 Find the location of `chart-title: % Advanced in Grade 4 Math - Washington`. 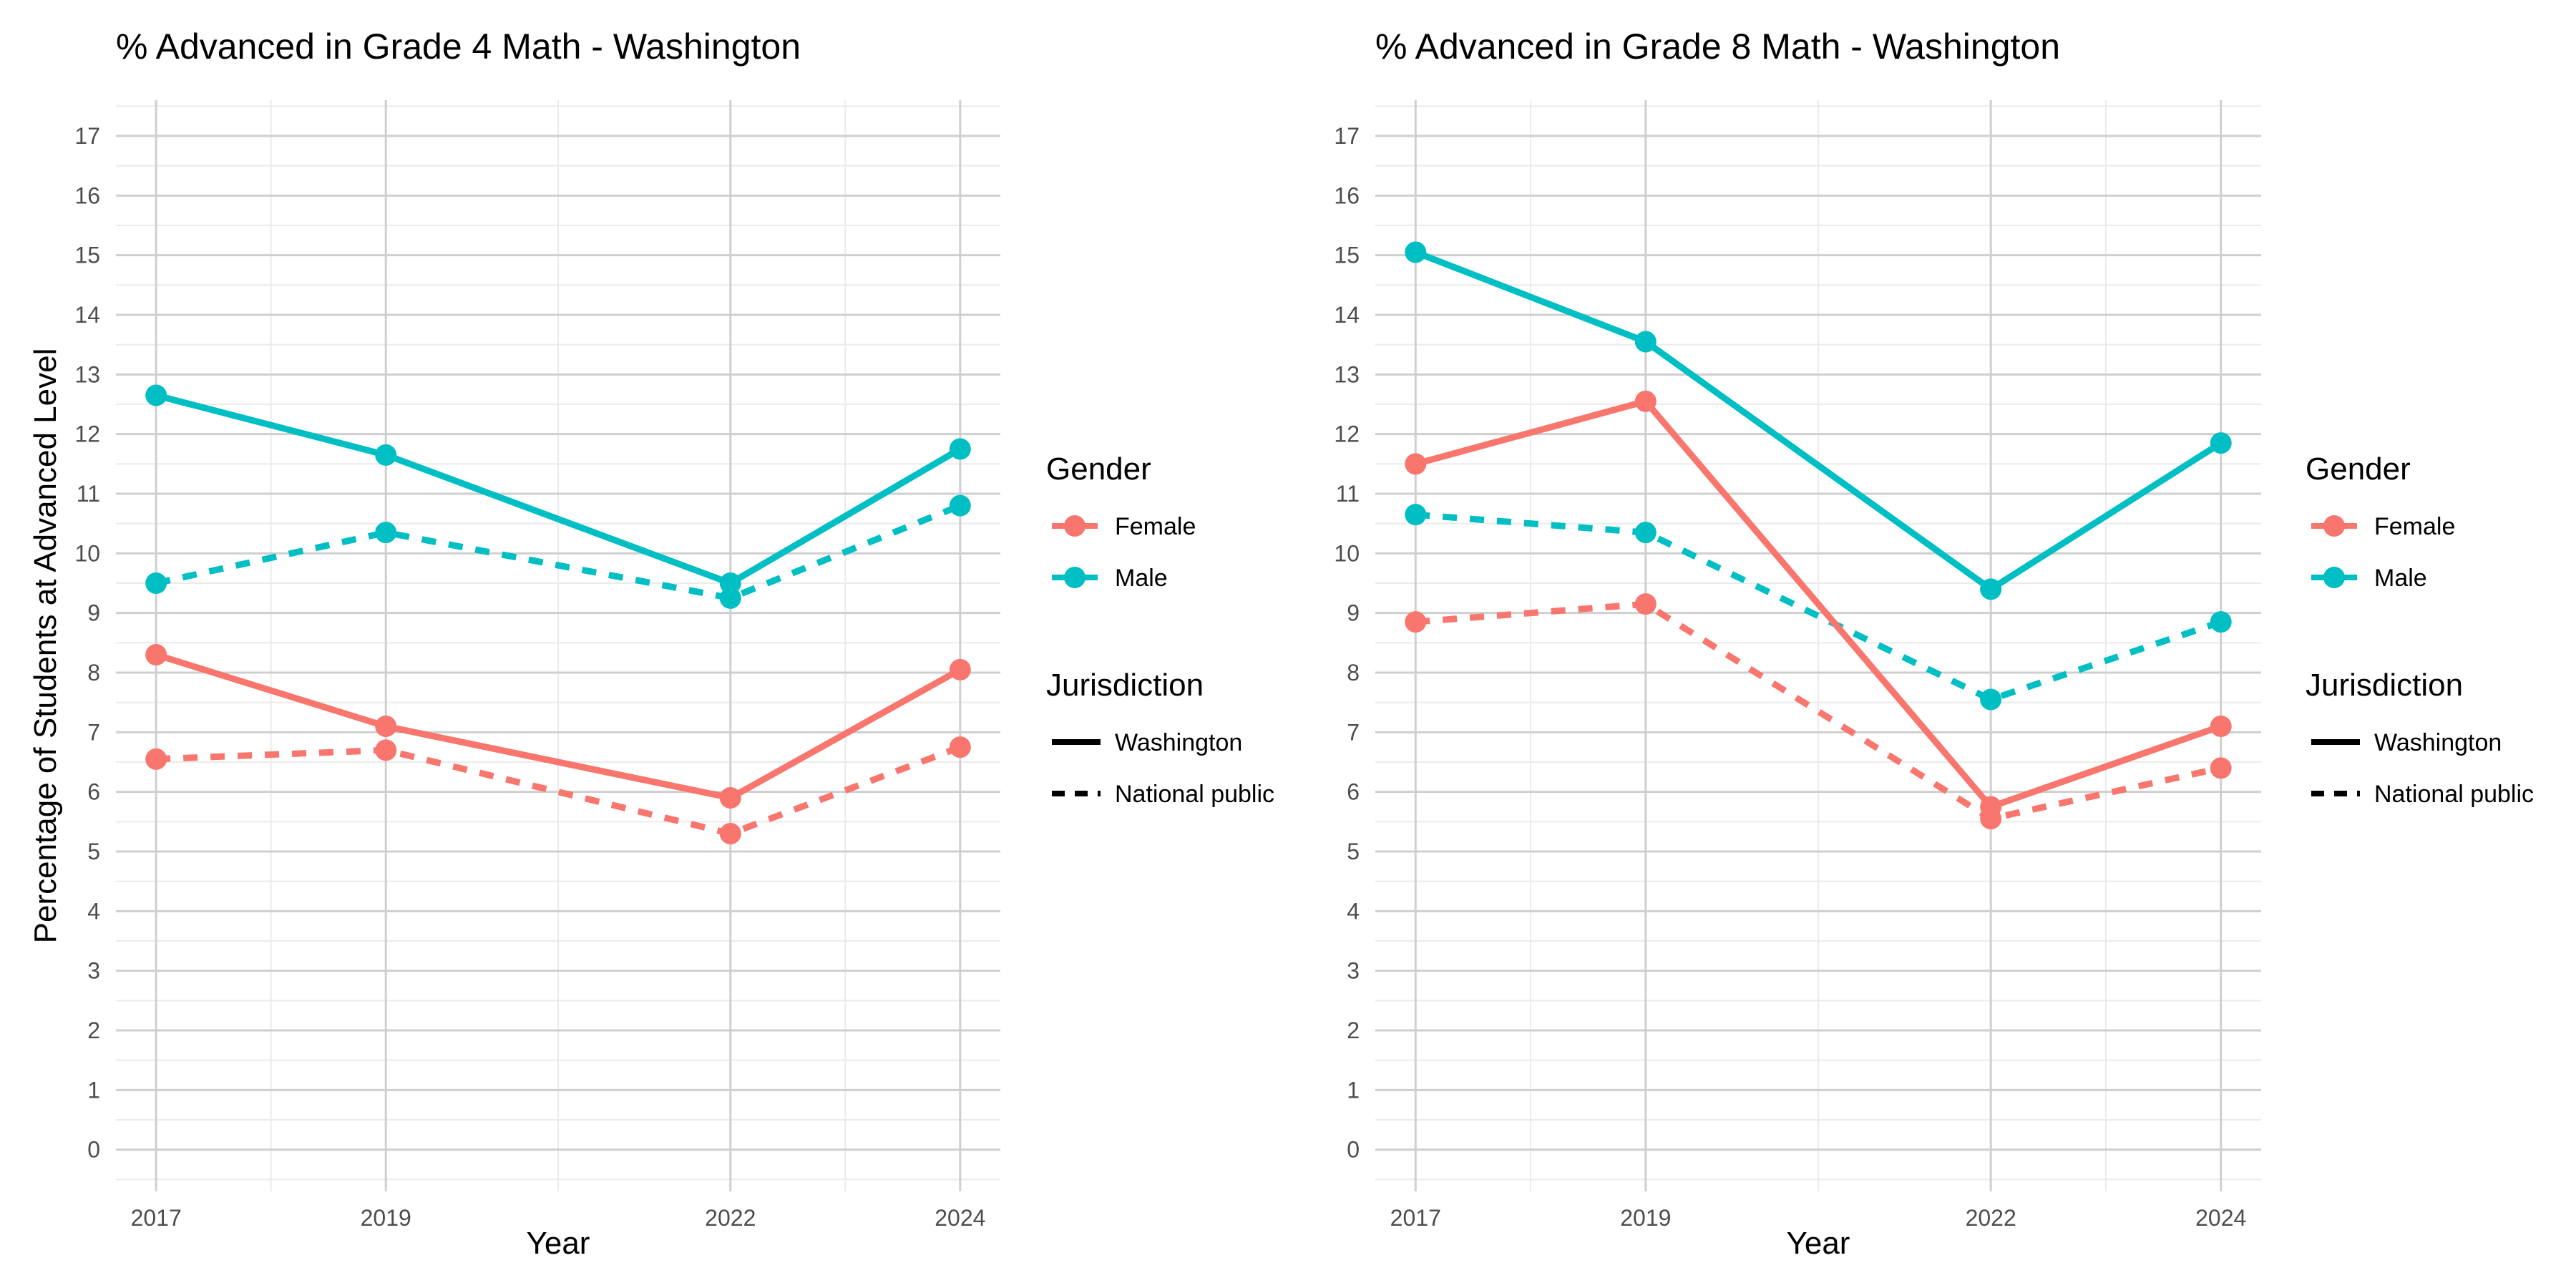

chart-title: % Advanced in Grade 4 Math - Washington is located at coordinates (458, 46).